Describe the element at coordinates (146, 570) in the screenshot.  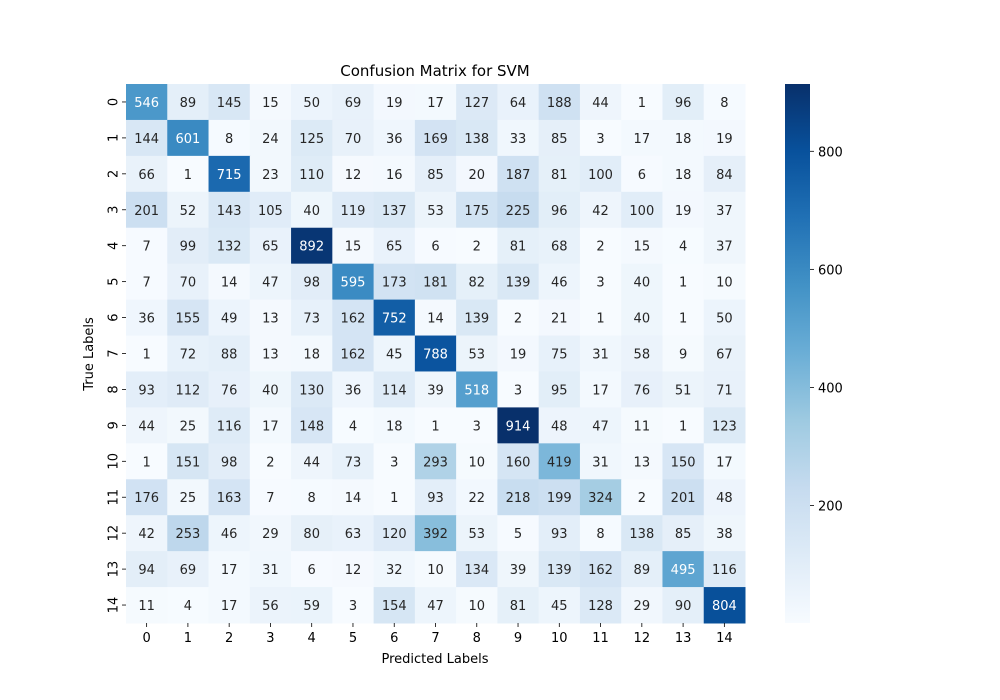
I see `cell-value-label: 94` at that location.